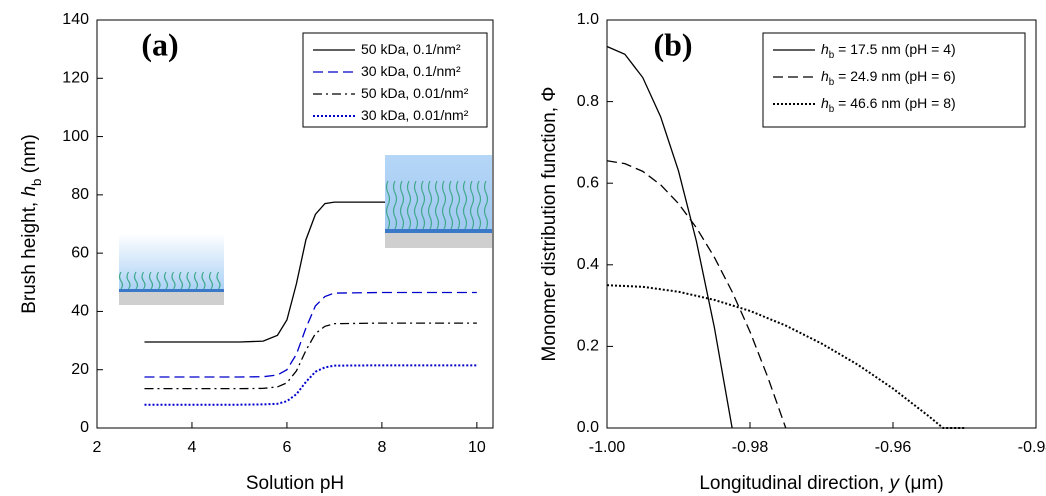 The width and height of the screenshot is (1046, 496). Describe the element at coordinates (894, 49) in the screenshot. I see `label-part: = 17.5 nm (pH = 4)` at that location.